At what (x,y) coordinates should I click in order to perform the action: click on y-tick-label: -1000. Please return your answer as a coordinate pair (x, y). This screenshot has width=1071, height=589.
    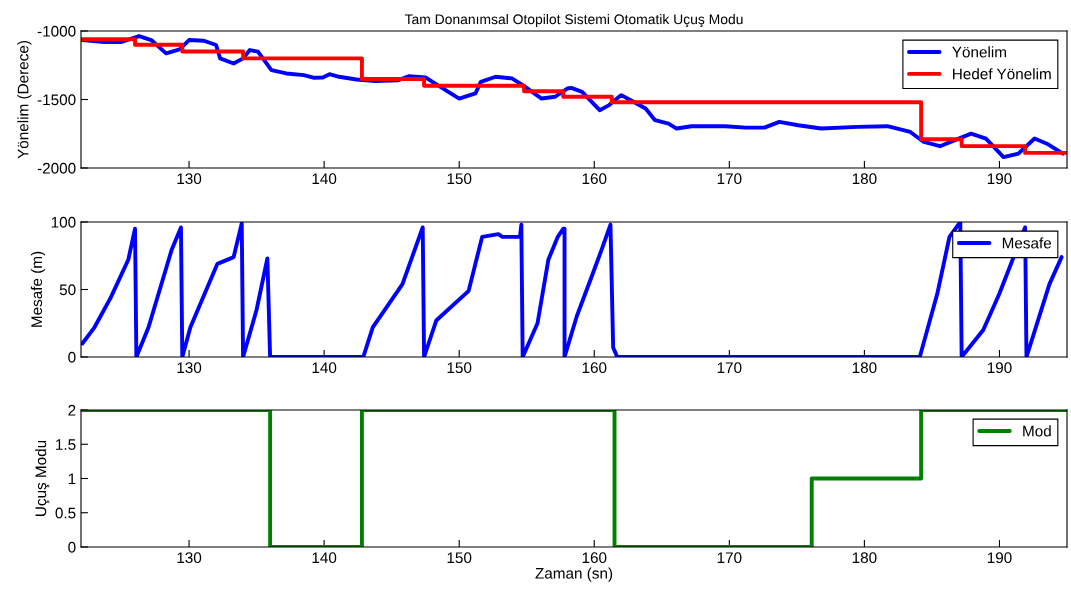
    Looking at the image, I should click on (56, 31).